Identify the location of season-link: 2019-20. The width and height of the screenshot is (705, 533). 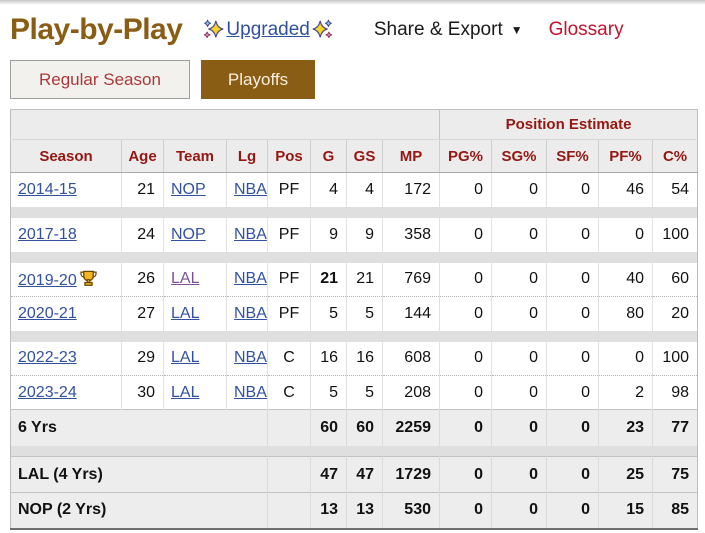
(47, 280).